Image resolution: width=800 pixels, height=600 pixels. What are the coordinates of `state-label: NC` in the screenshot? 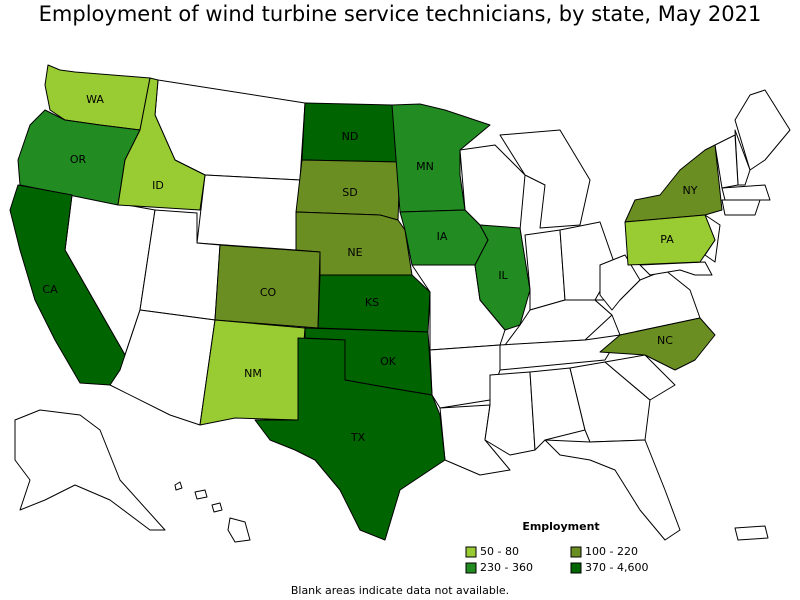 It's located at (665, 340).